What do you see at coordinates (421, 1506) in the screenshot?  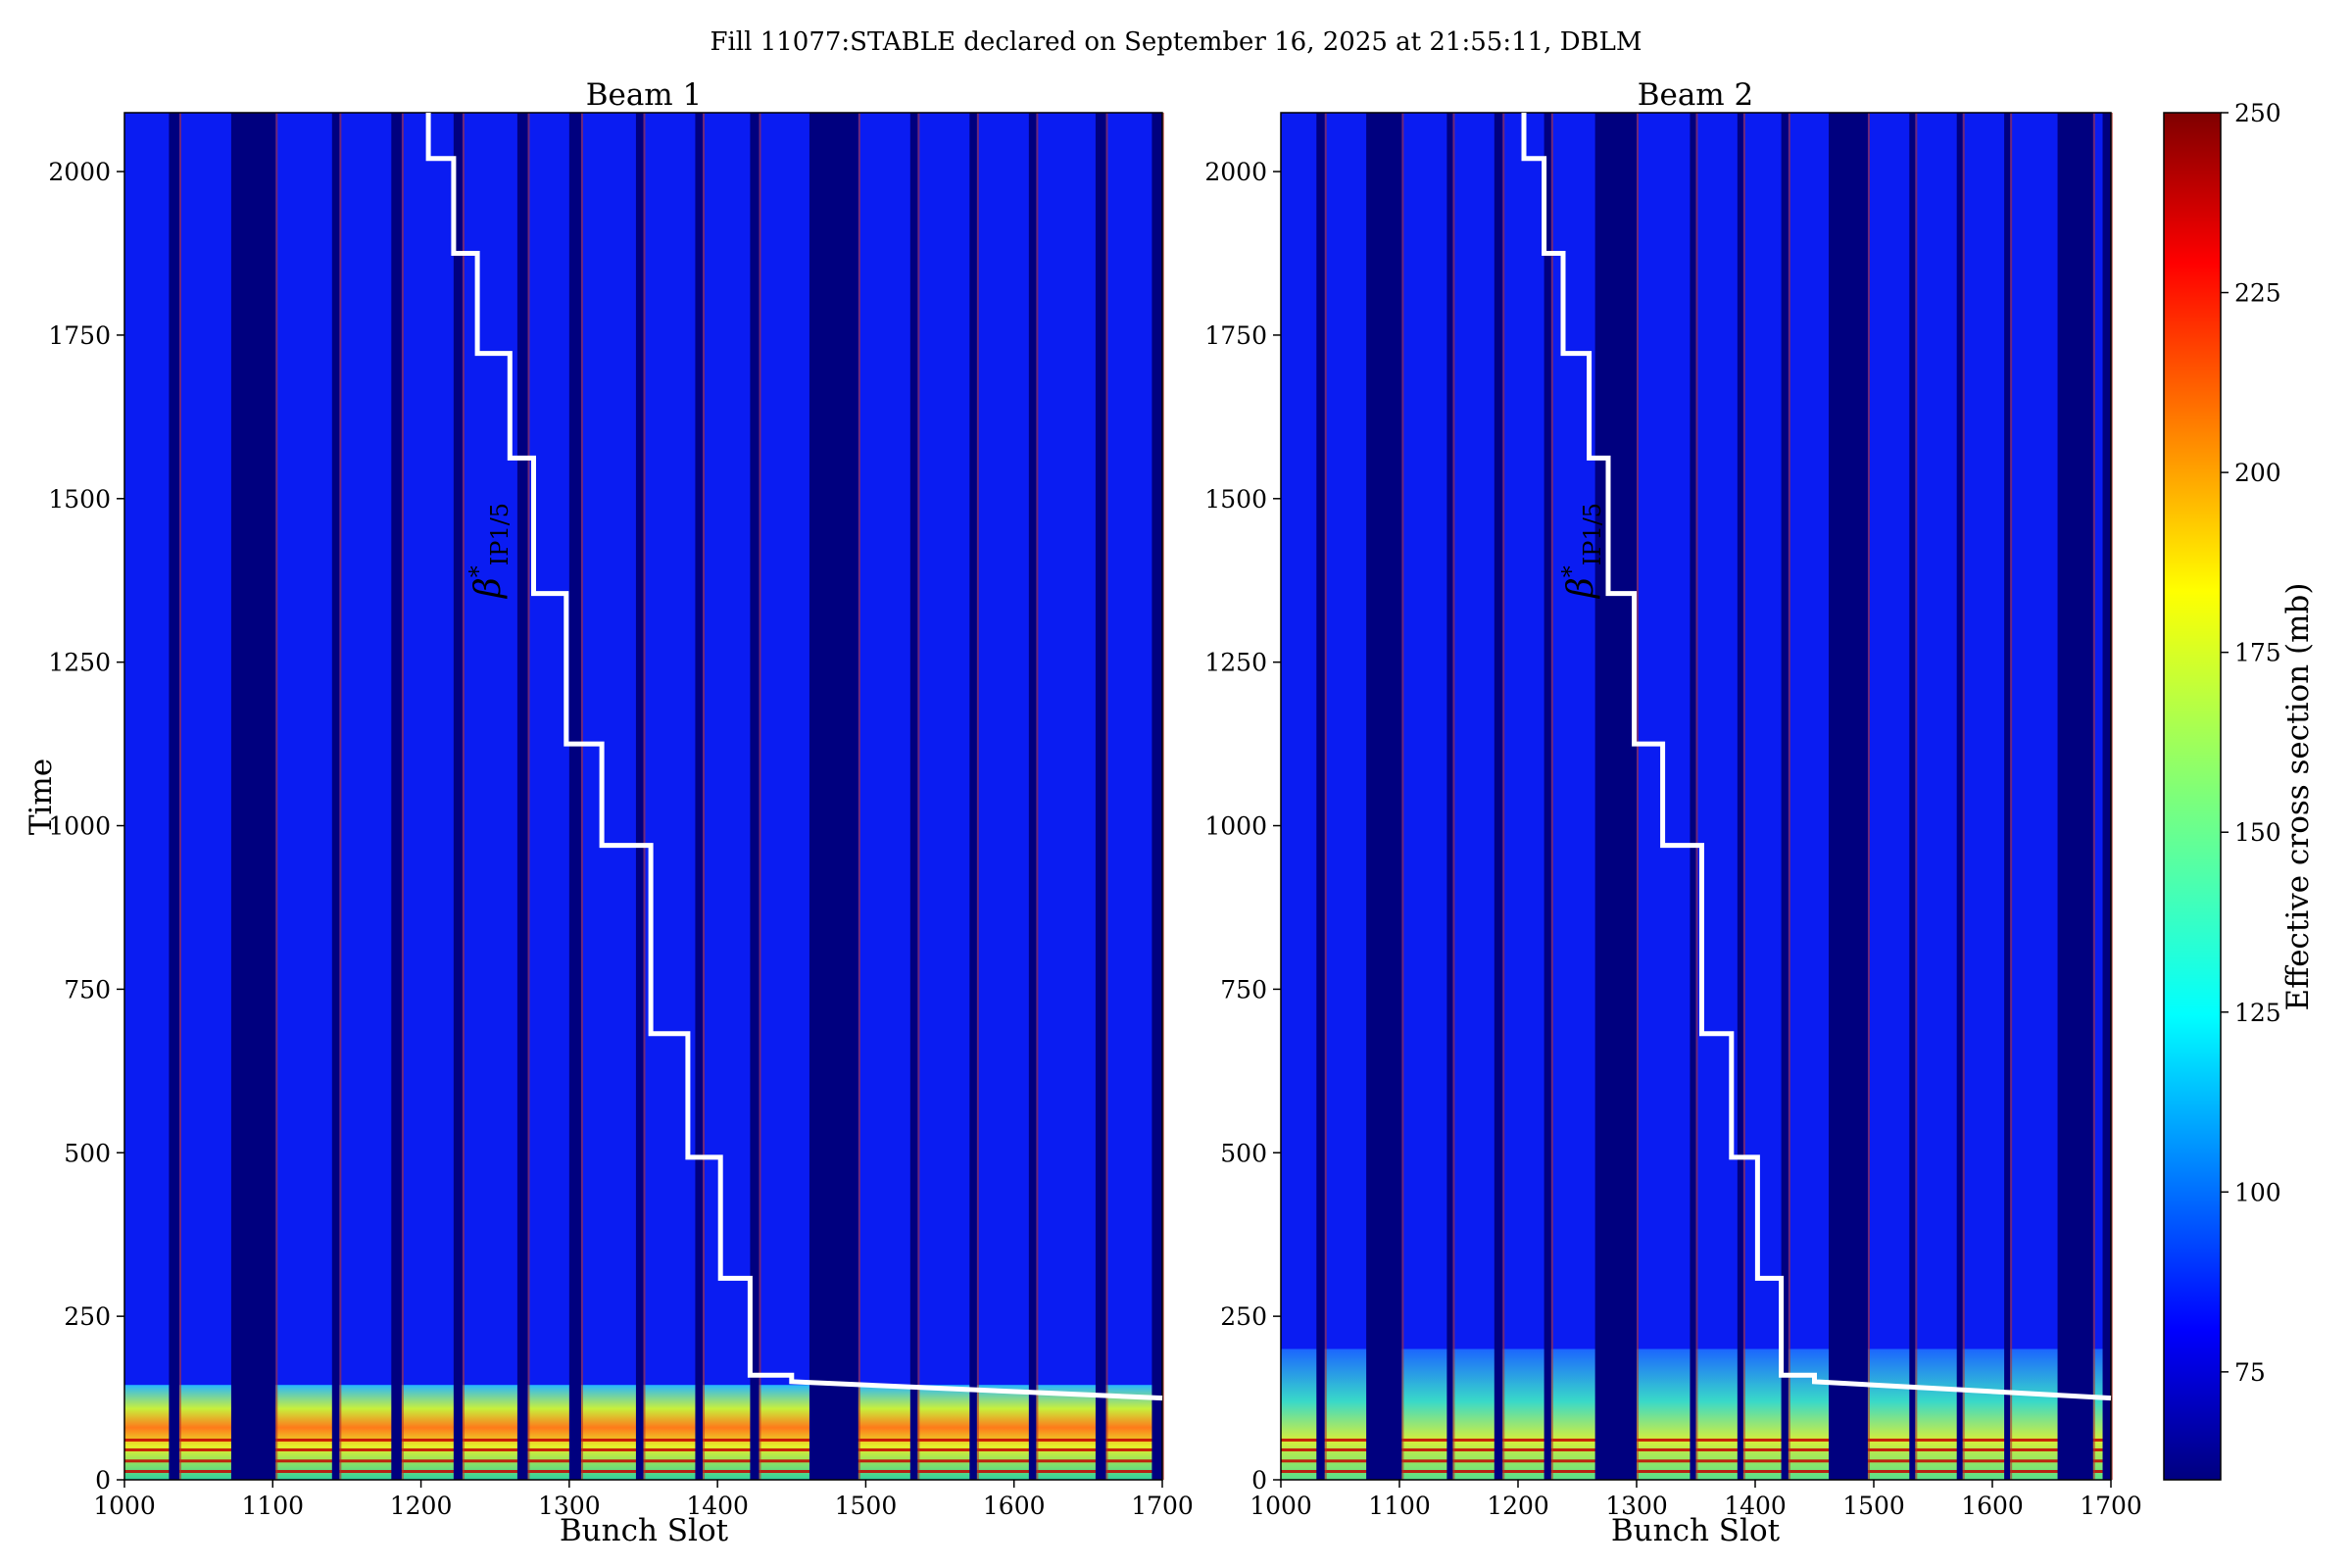 I see `x-tick-label: 1200` at bounding box center [421, 1506].